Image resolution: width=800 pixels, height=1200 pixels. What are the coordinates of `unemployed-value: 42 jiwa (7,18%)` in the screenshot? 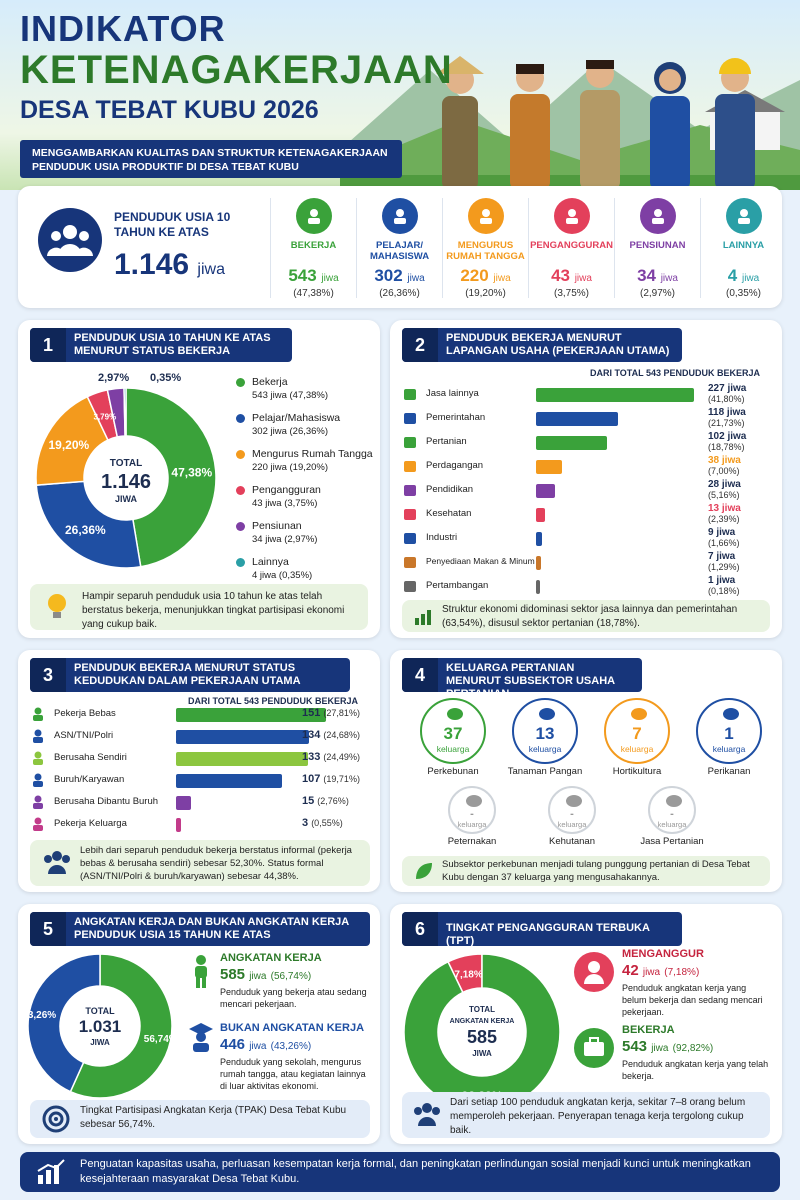 It's located at (661, 970).